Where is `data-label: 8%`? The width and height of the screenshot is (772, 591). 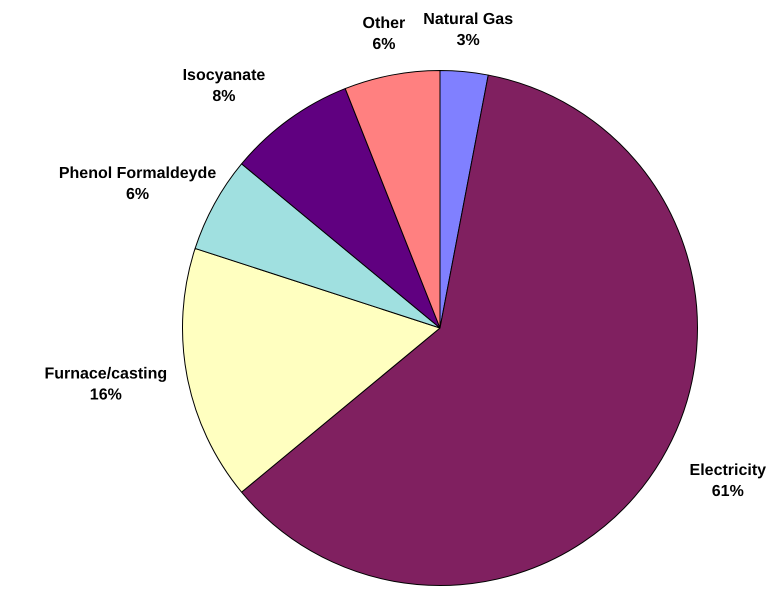
data-label: 8% is located at coordinates (224, 97).